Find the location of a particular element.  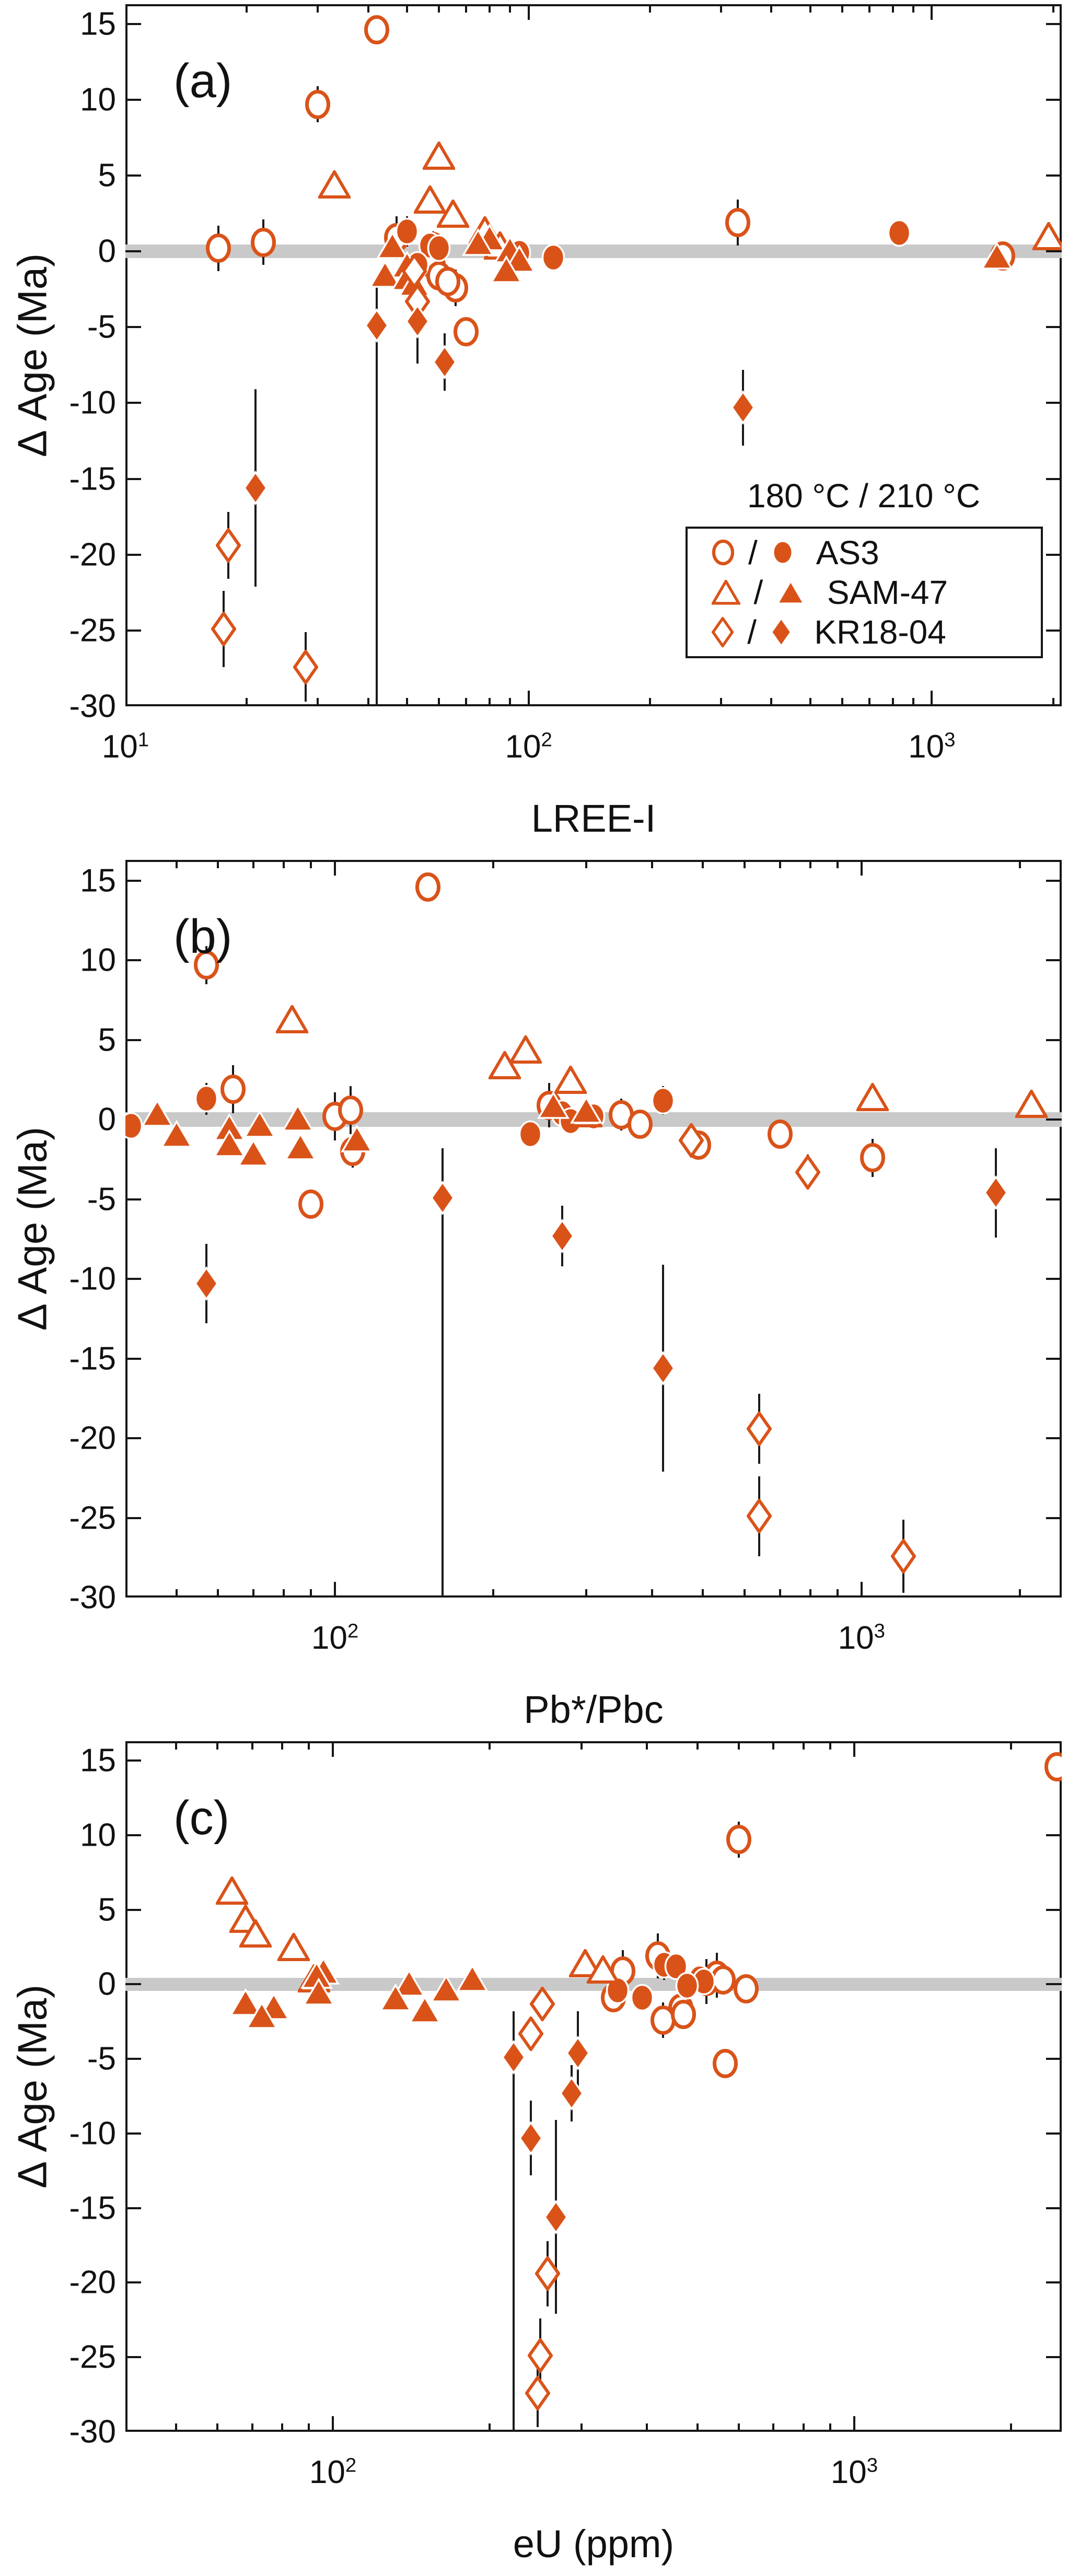

zero-reference-band is located at coordinates (593, 1984).